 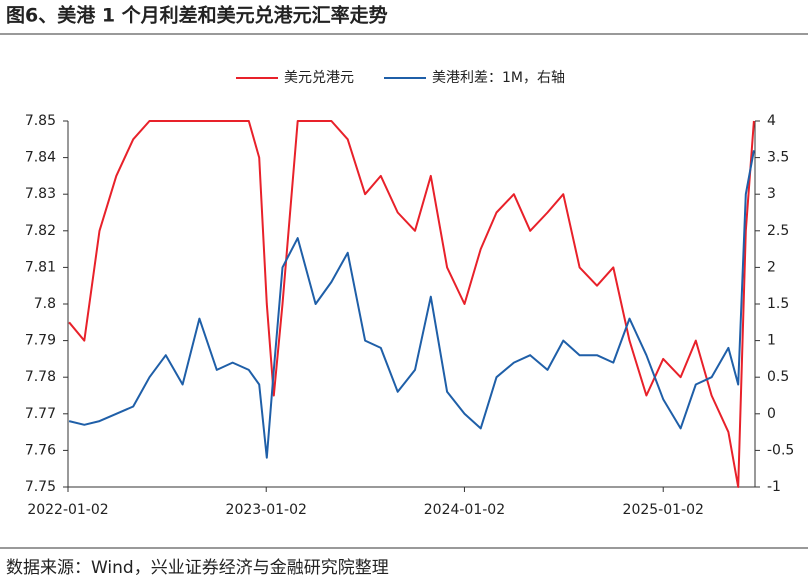 What do you see at coordinates (498, 78) in the screenshot?
I see `legend-label: 美港利差：1M，右轴` at bounding box center [498, 78].